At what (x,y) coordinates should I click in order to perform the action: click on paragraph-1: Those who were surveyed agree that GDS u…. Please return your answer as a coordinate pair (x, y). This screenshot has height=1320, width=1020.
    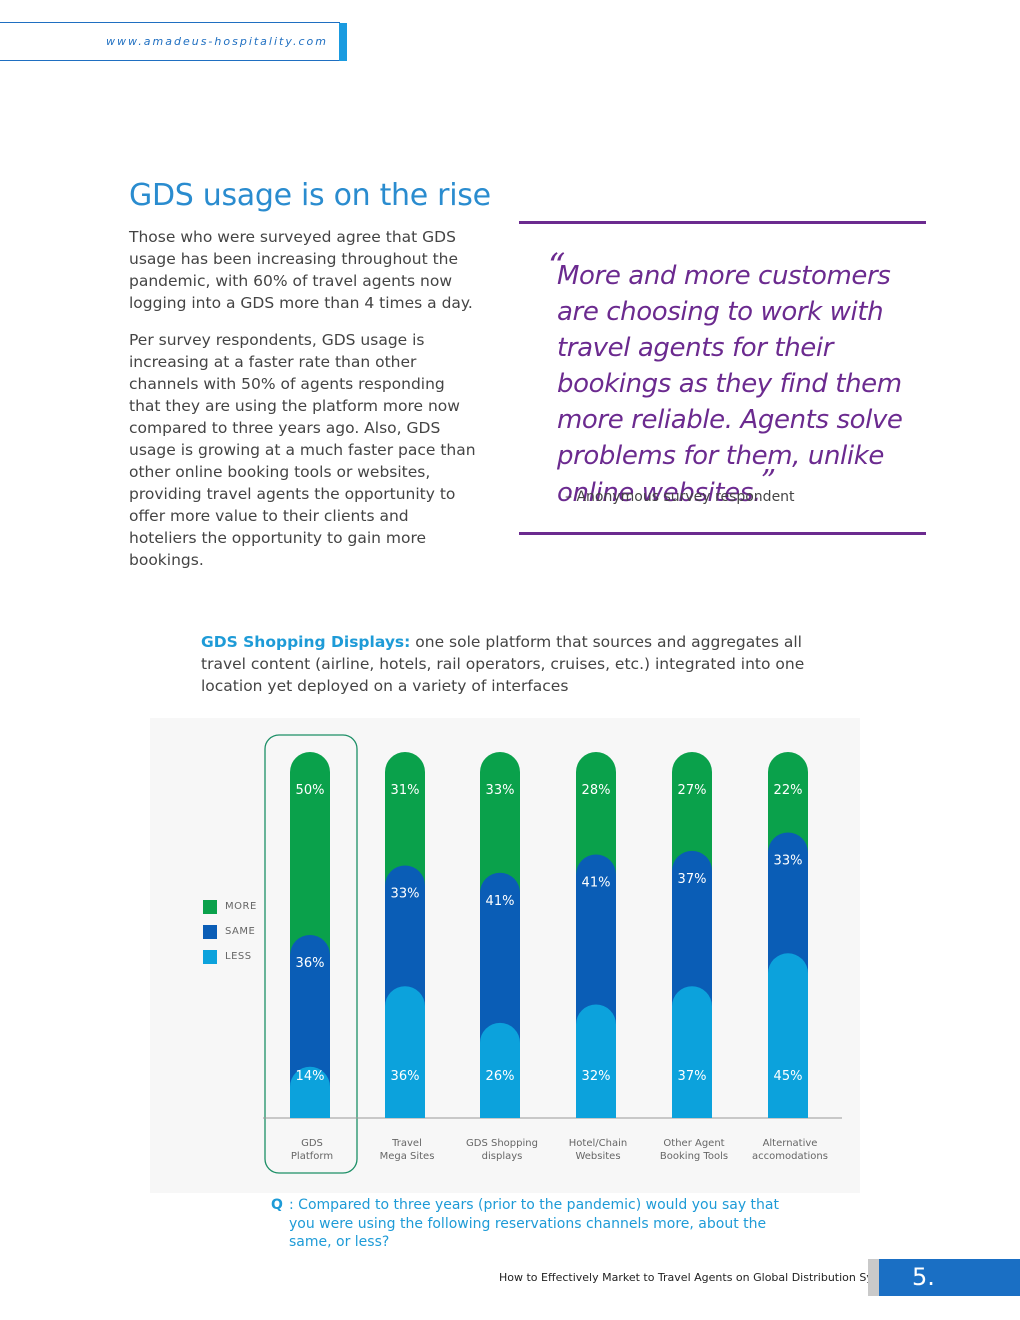
    Looking at the image, I should click on (301, 270).